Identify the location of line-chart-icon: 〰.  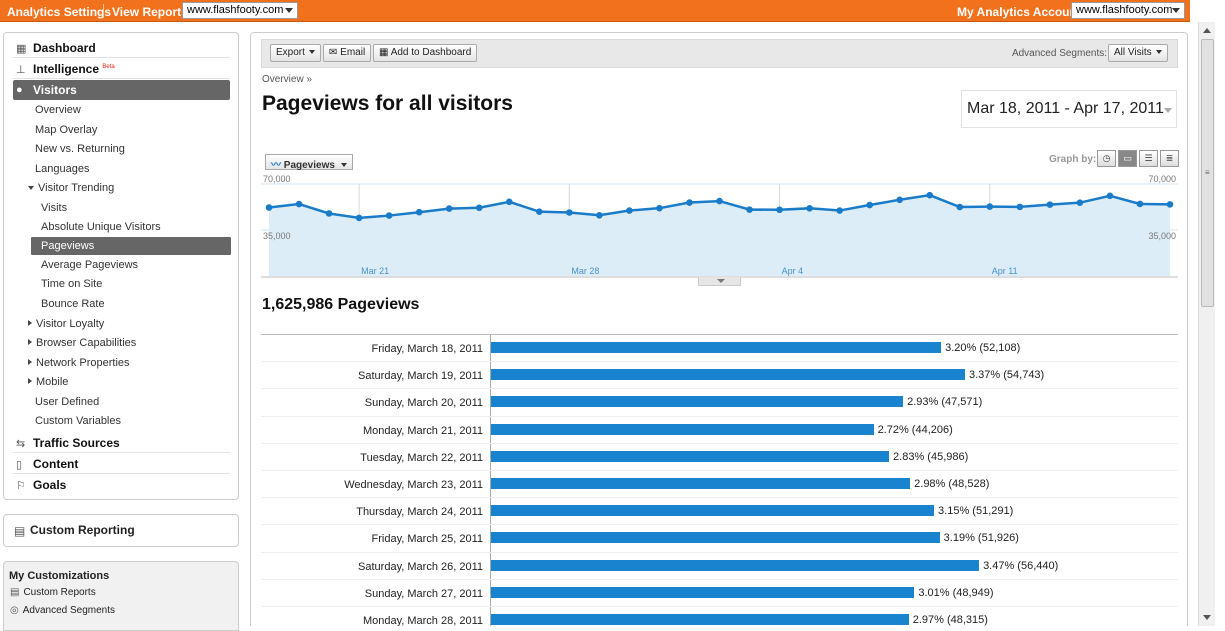
(277, 165).